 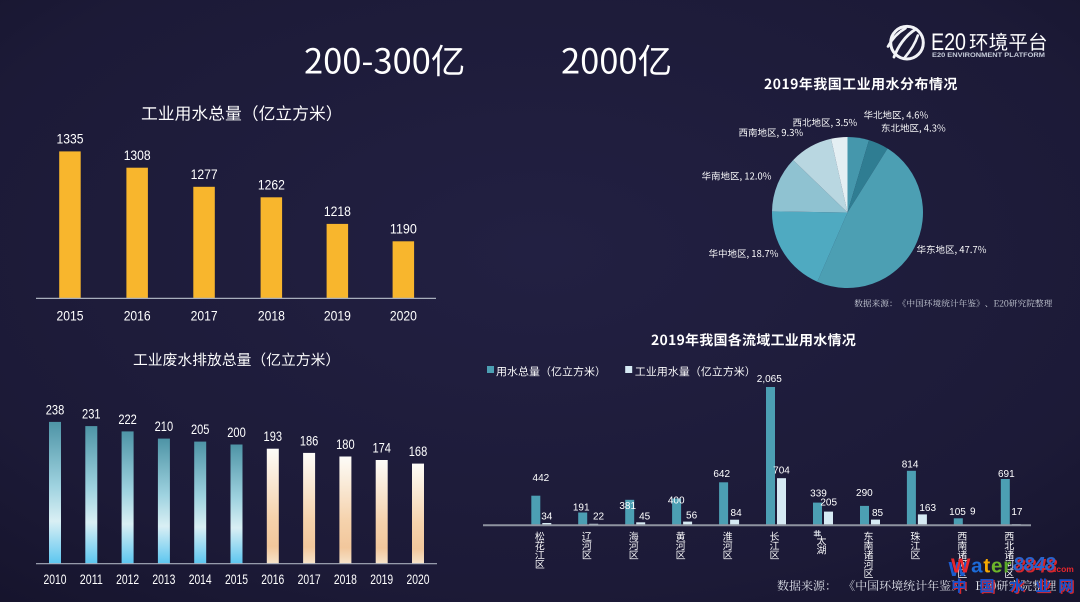 What do you see at coordinates (547, 516) in the screenshot?
I see `svg-text: 34` at bounding box center [547, 516].